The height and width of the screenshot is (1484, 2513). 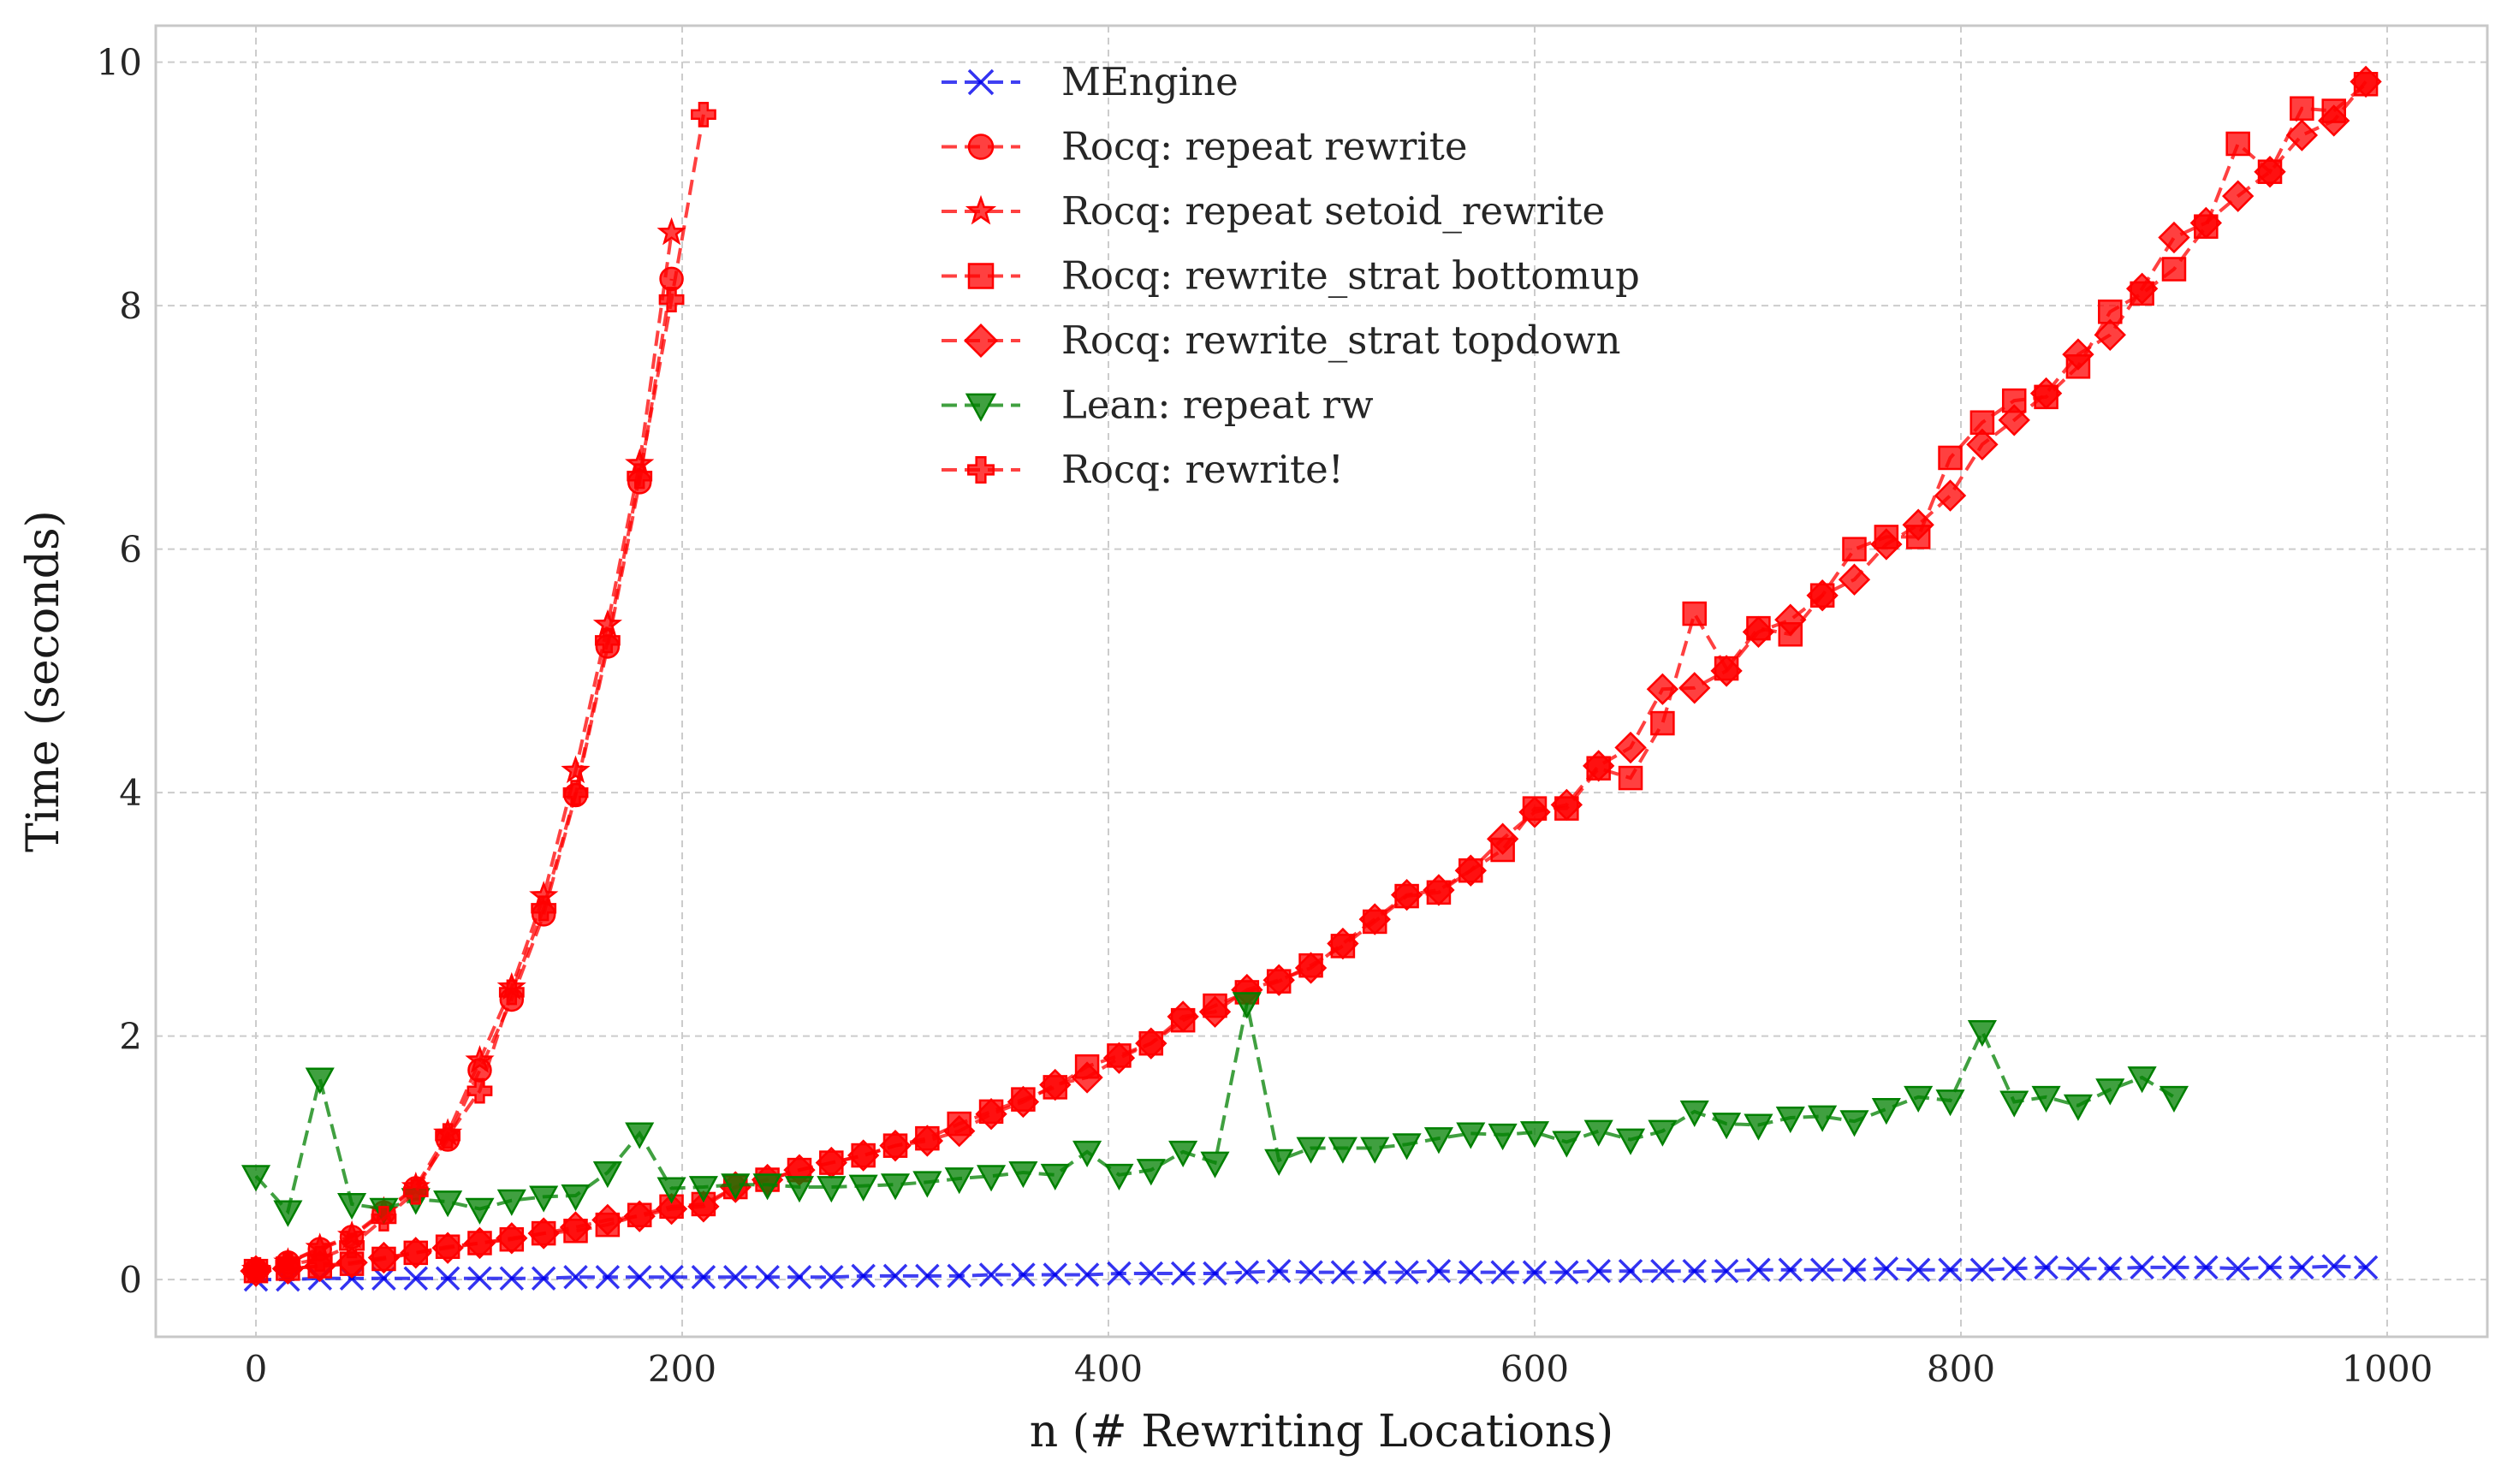 What do you see at coordinates (1158, 406) in the screenshot?
I see `legend-item: Lean: repeat rw` at bounding box center [1158, 406].